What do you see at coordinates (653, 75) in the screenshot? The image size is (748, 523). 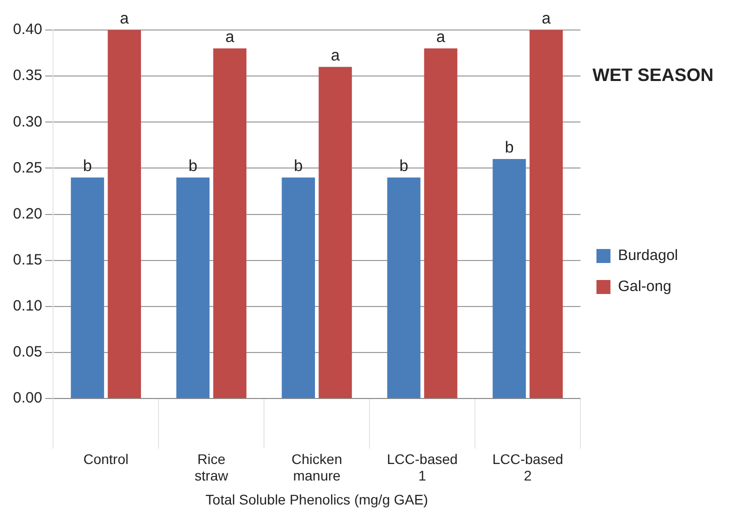 I see `text: WET SEASON` at bounding box center [653, 75].